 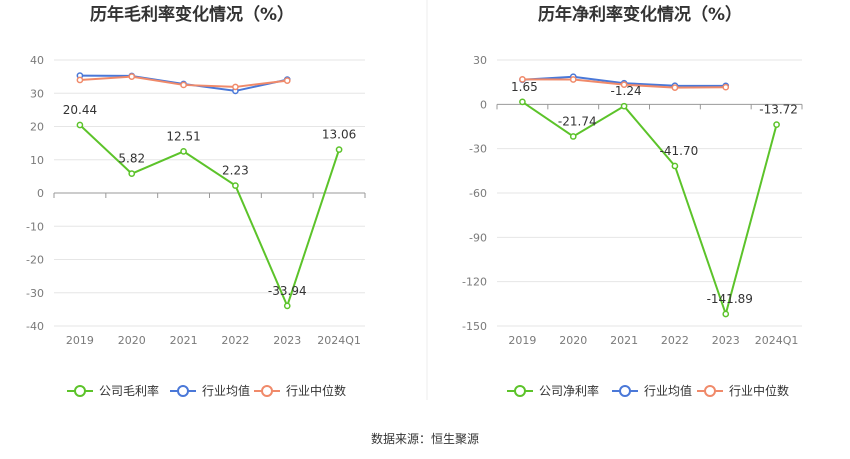 I want to click on data-label: 13.06, so click(x=339, y=135).